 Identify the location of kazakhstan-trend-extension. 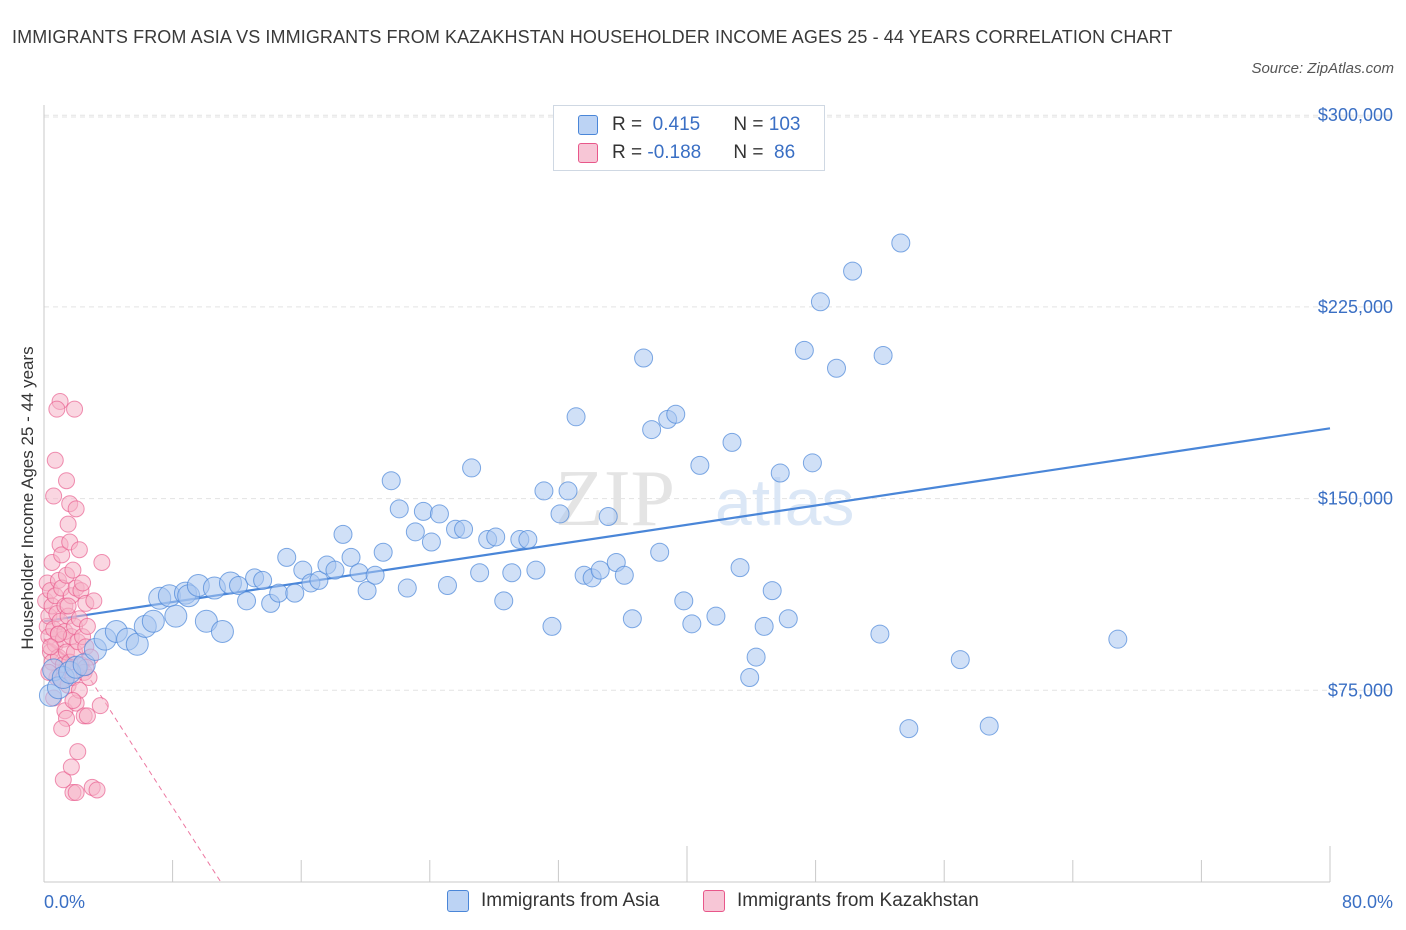
(153, 777).